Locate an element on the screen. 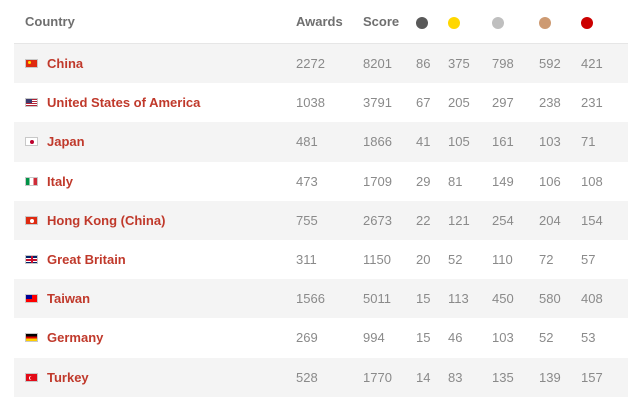 The image size is (634, 400). red-medal-cell: 57 is located at coordinates (588, 260).